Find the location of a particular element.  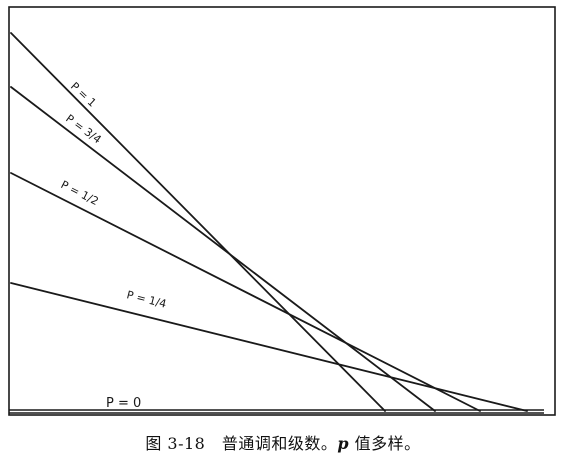

label-p14: P = 1/4 is located at coordinates (146, 299).